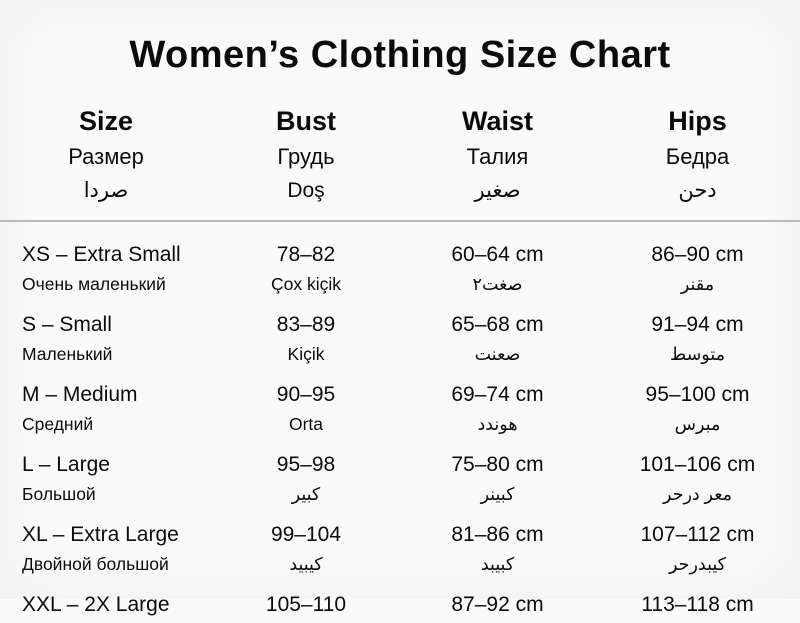 This screenshot has width=800, height=623. I want to click on size-value: S – Small, so click(67, 324).